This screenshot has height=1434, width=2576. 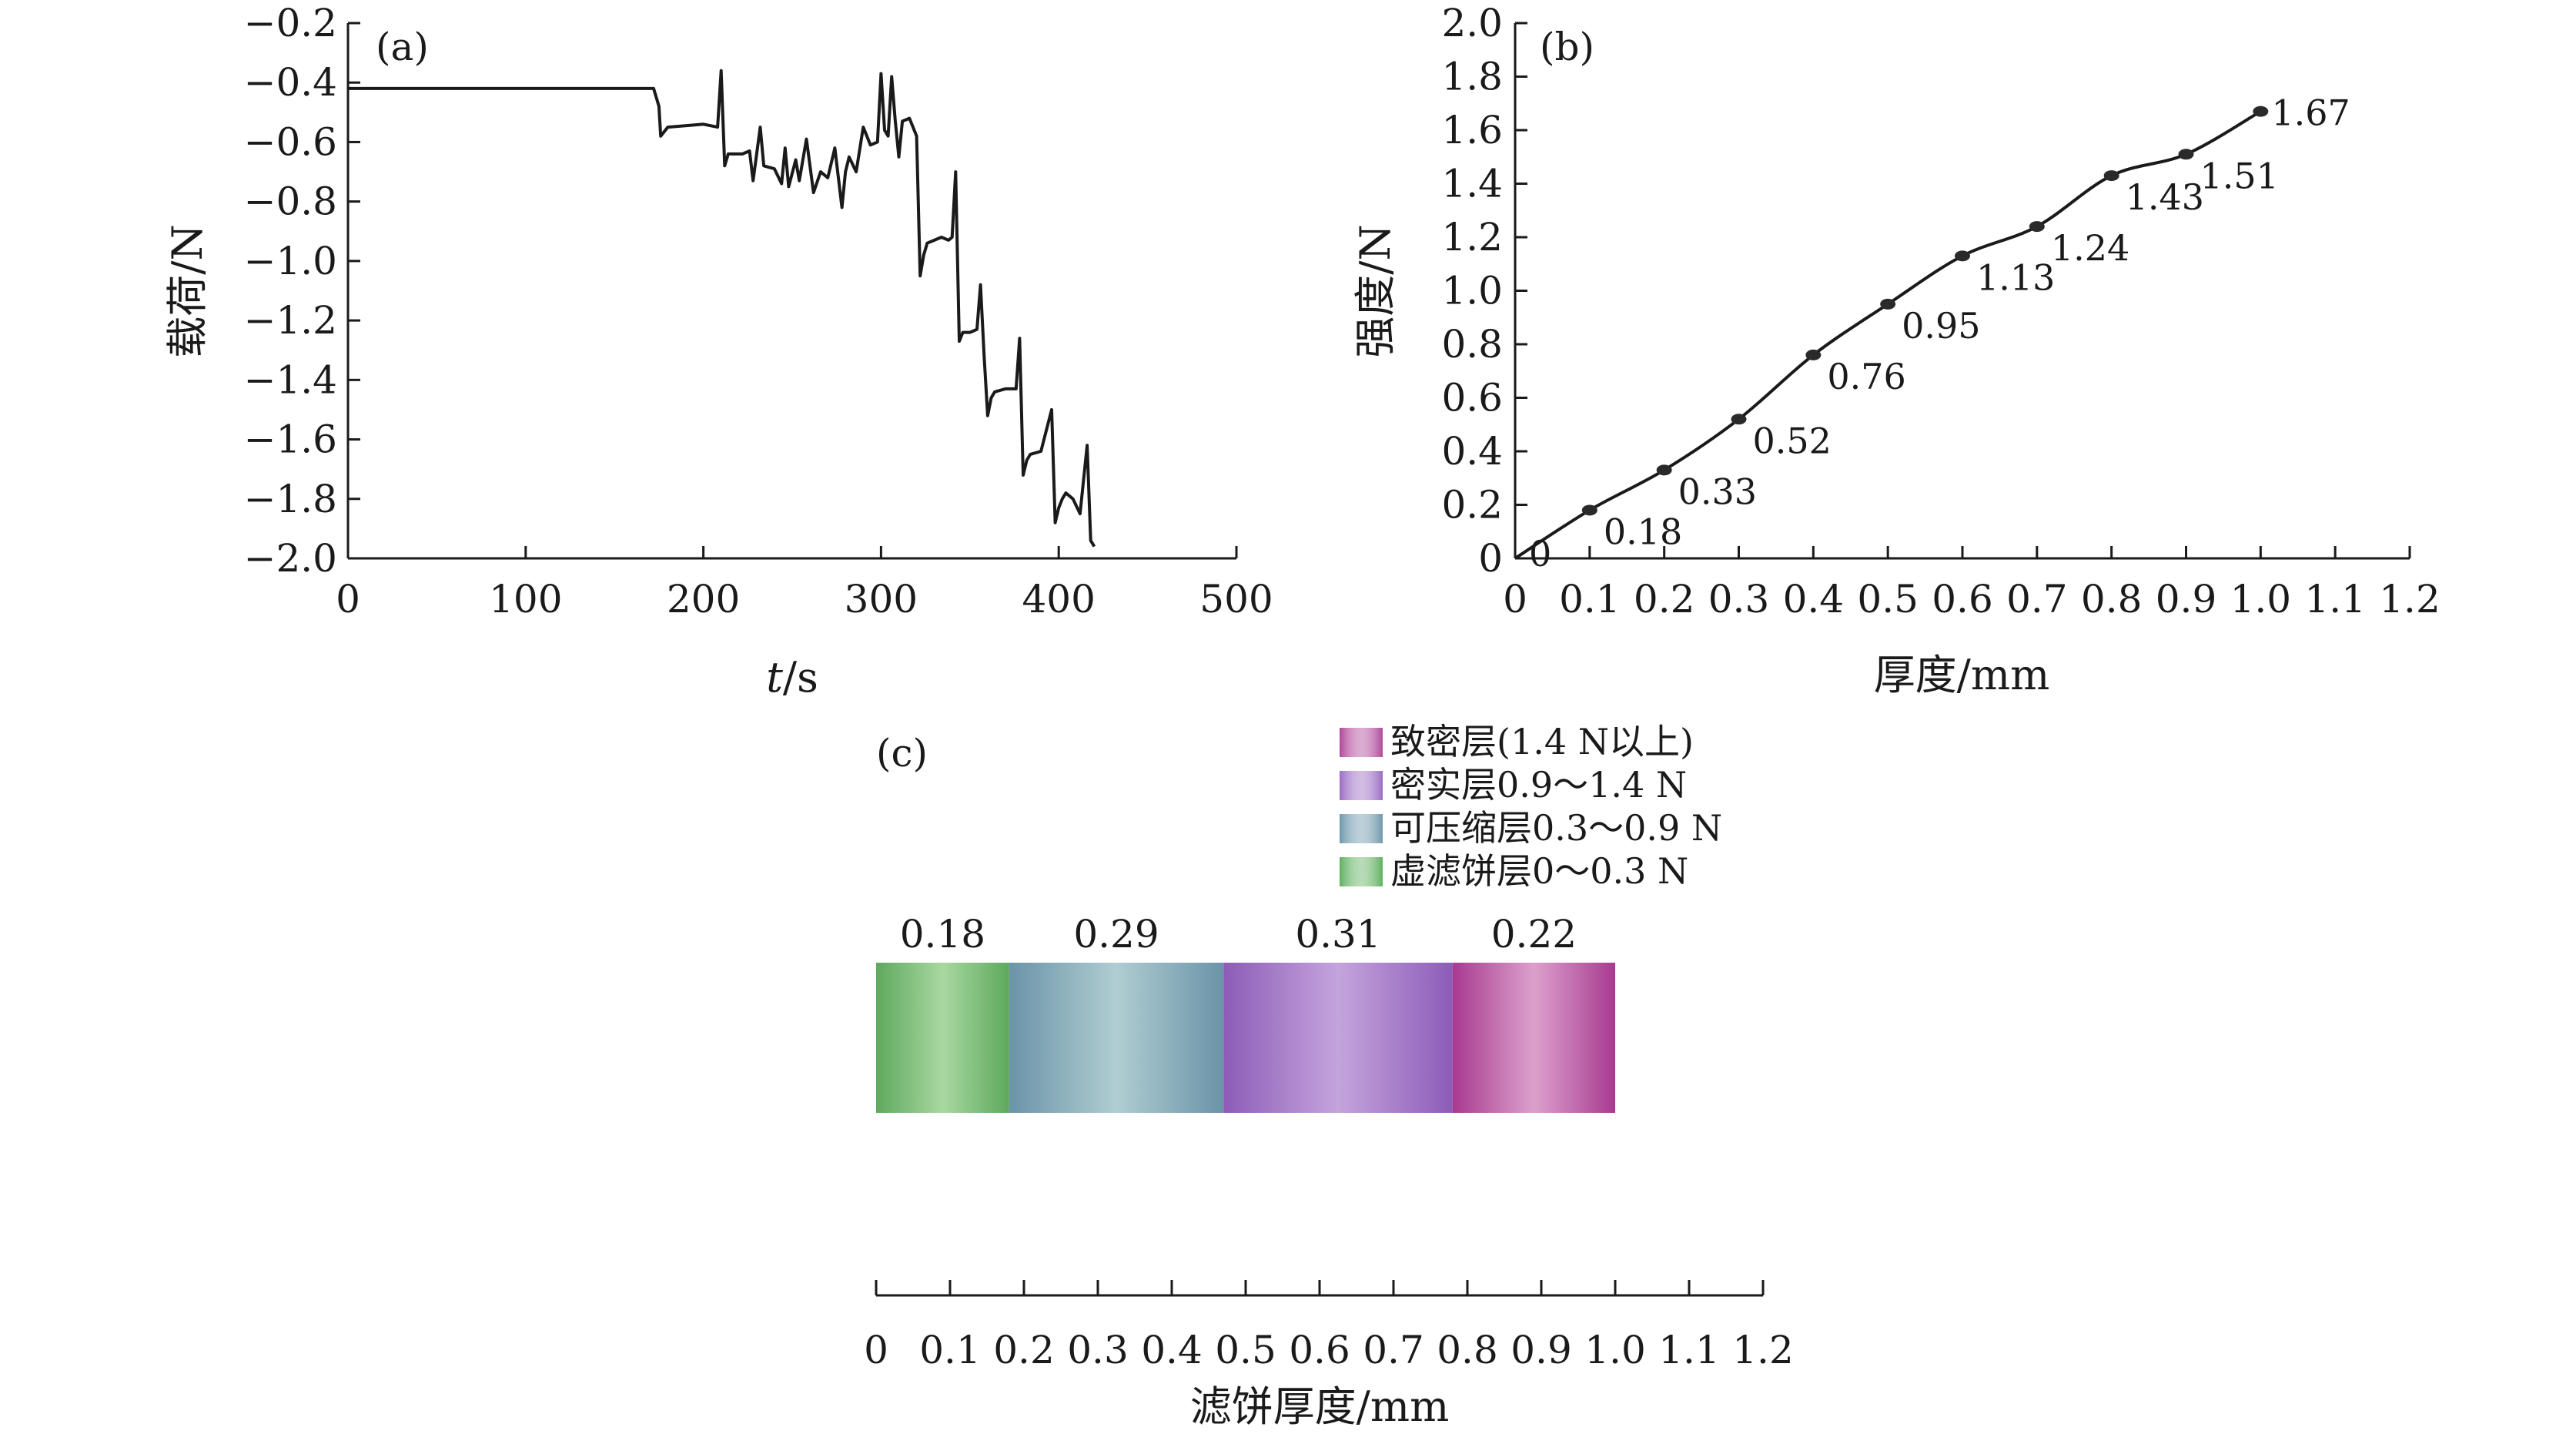 What do you see at coordinates (2016, 277) in the screenshot?
I see `panel-b-point-label: 1.13` at bounding box center [2016, 277].